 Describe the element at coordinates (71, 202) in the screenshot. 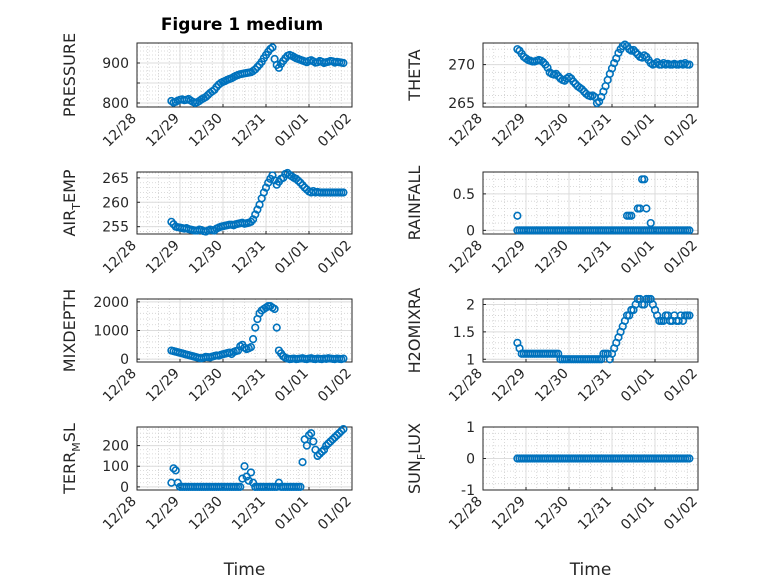

I see `y-axis-label: AIRTEMP` at that location.